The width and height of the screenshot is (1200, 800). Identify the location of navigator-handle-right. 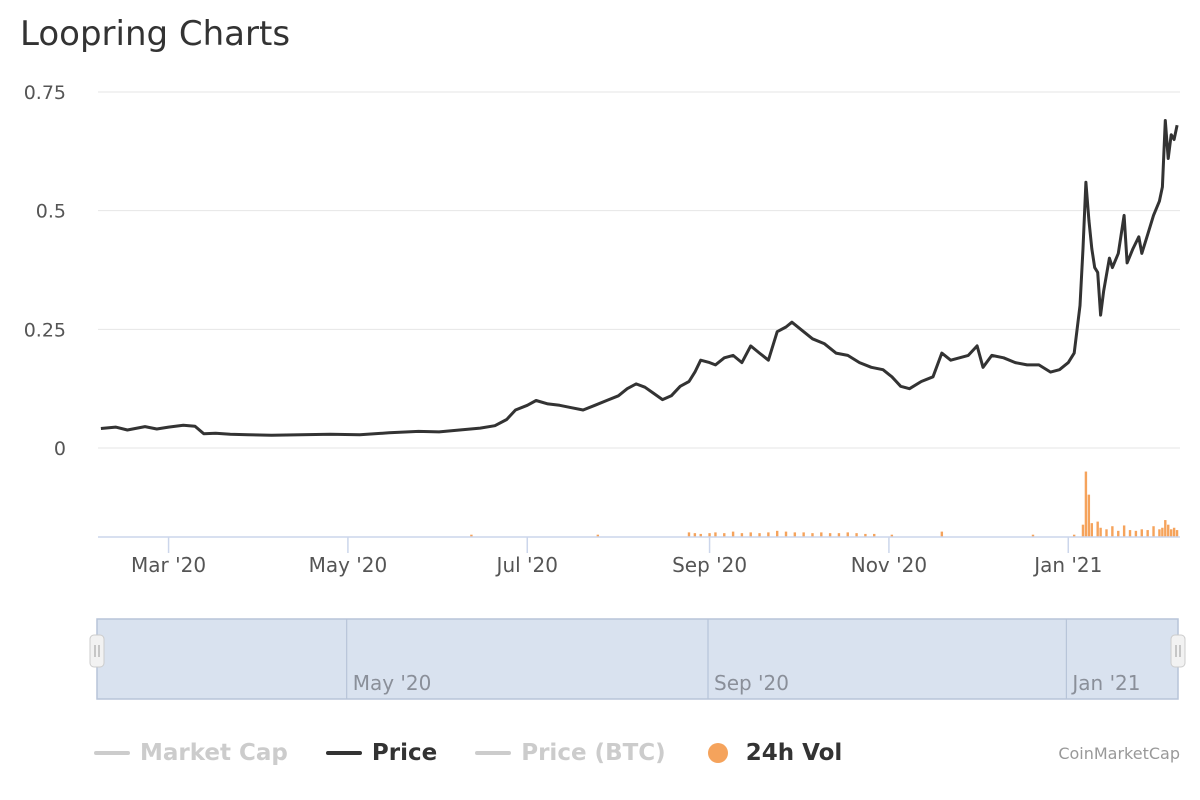
(1178, 651).